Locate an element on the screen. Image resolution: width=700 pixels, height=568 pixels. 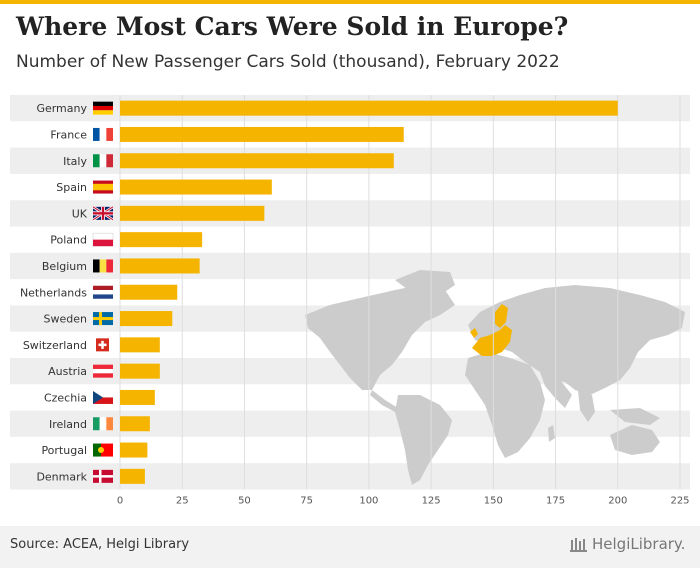
brand-name: HelgiLibrary. is located at coordinates (639, 544).